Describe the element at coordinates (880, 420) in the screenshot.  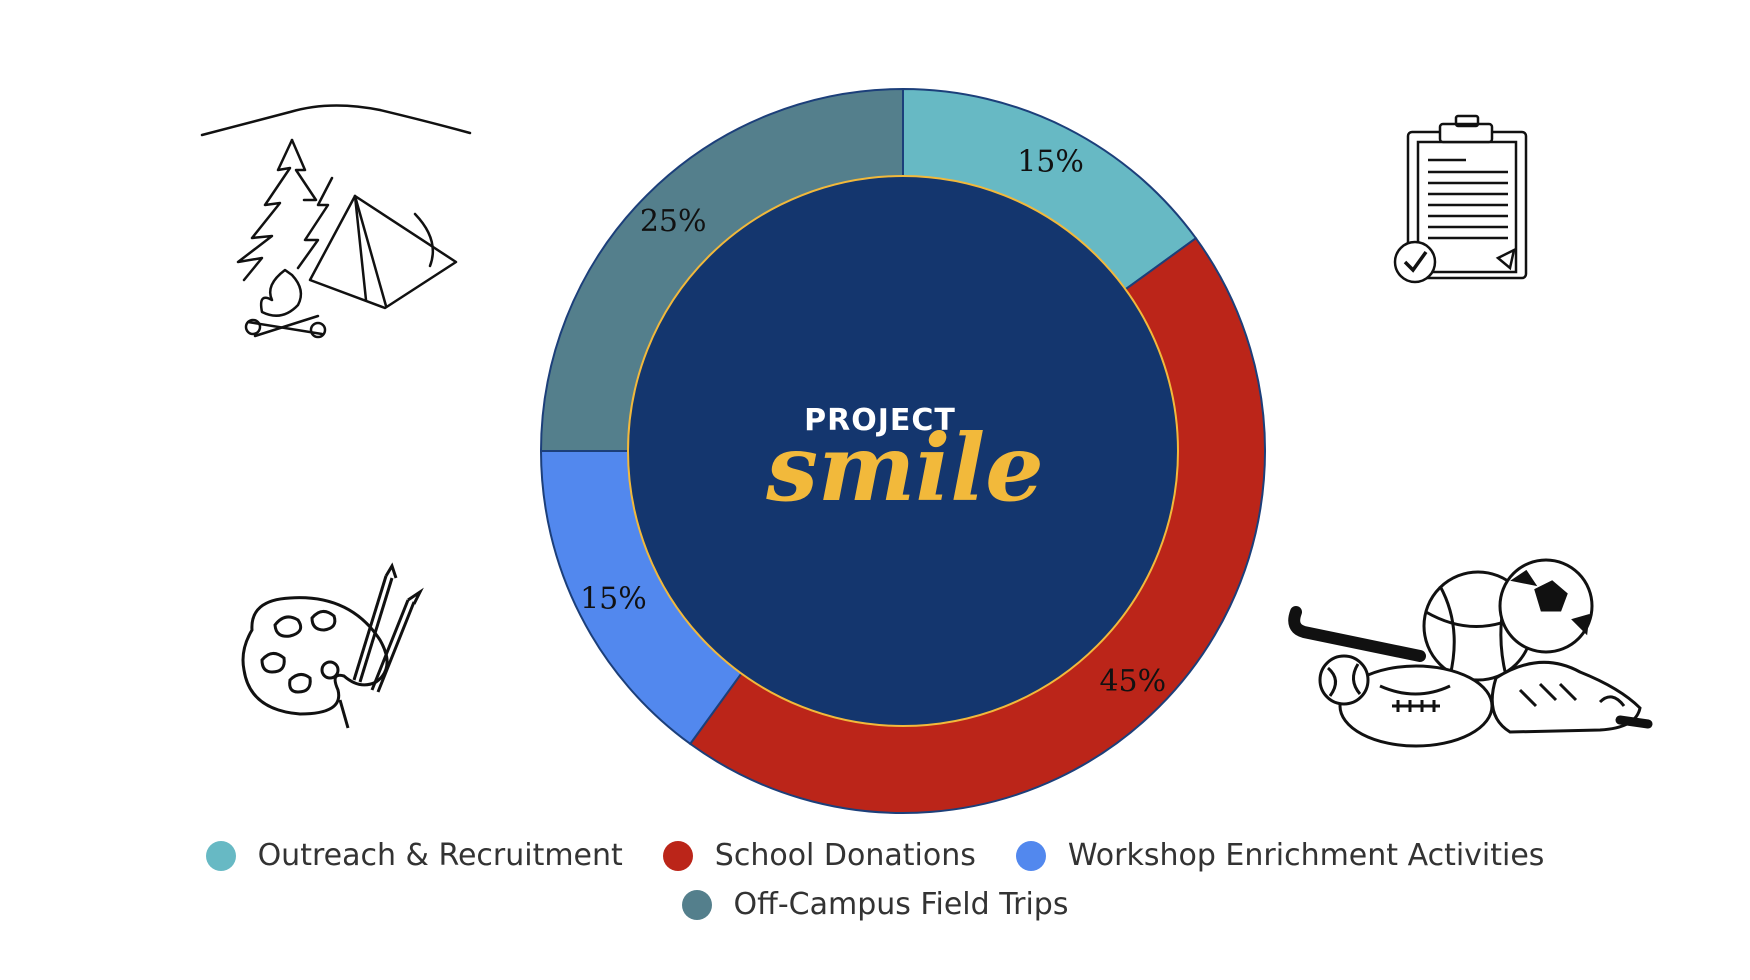
I see `logo-top-text: PROJECT` at that location.